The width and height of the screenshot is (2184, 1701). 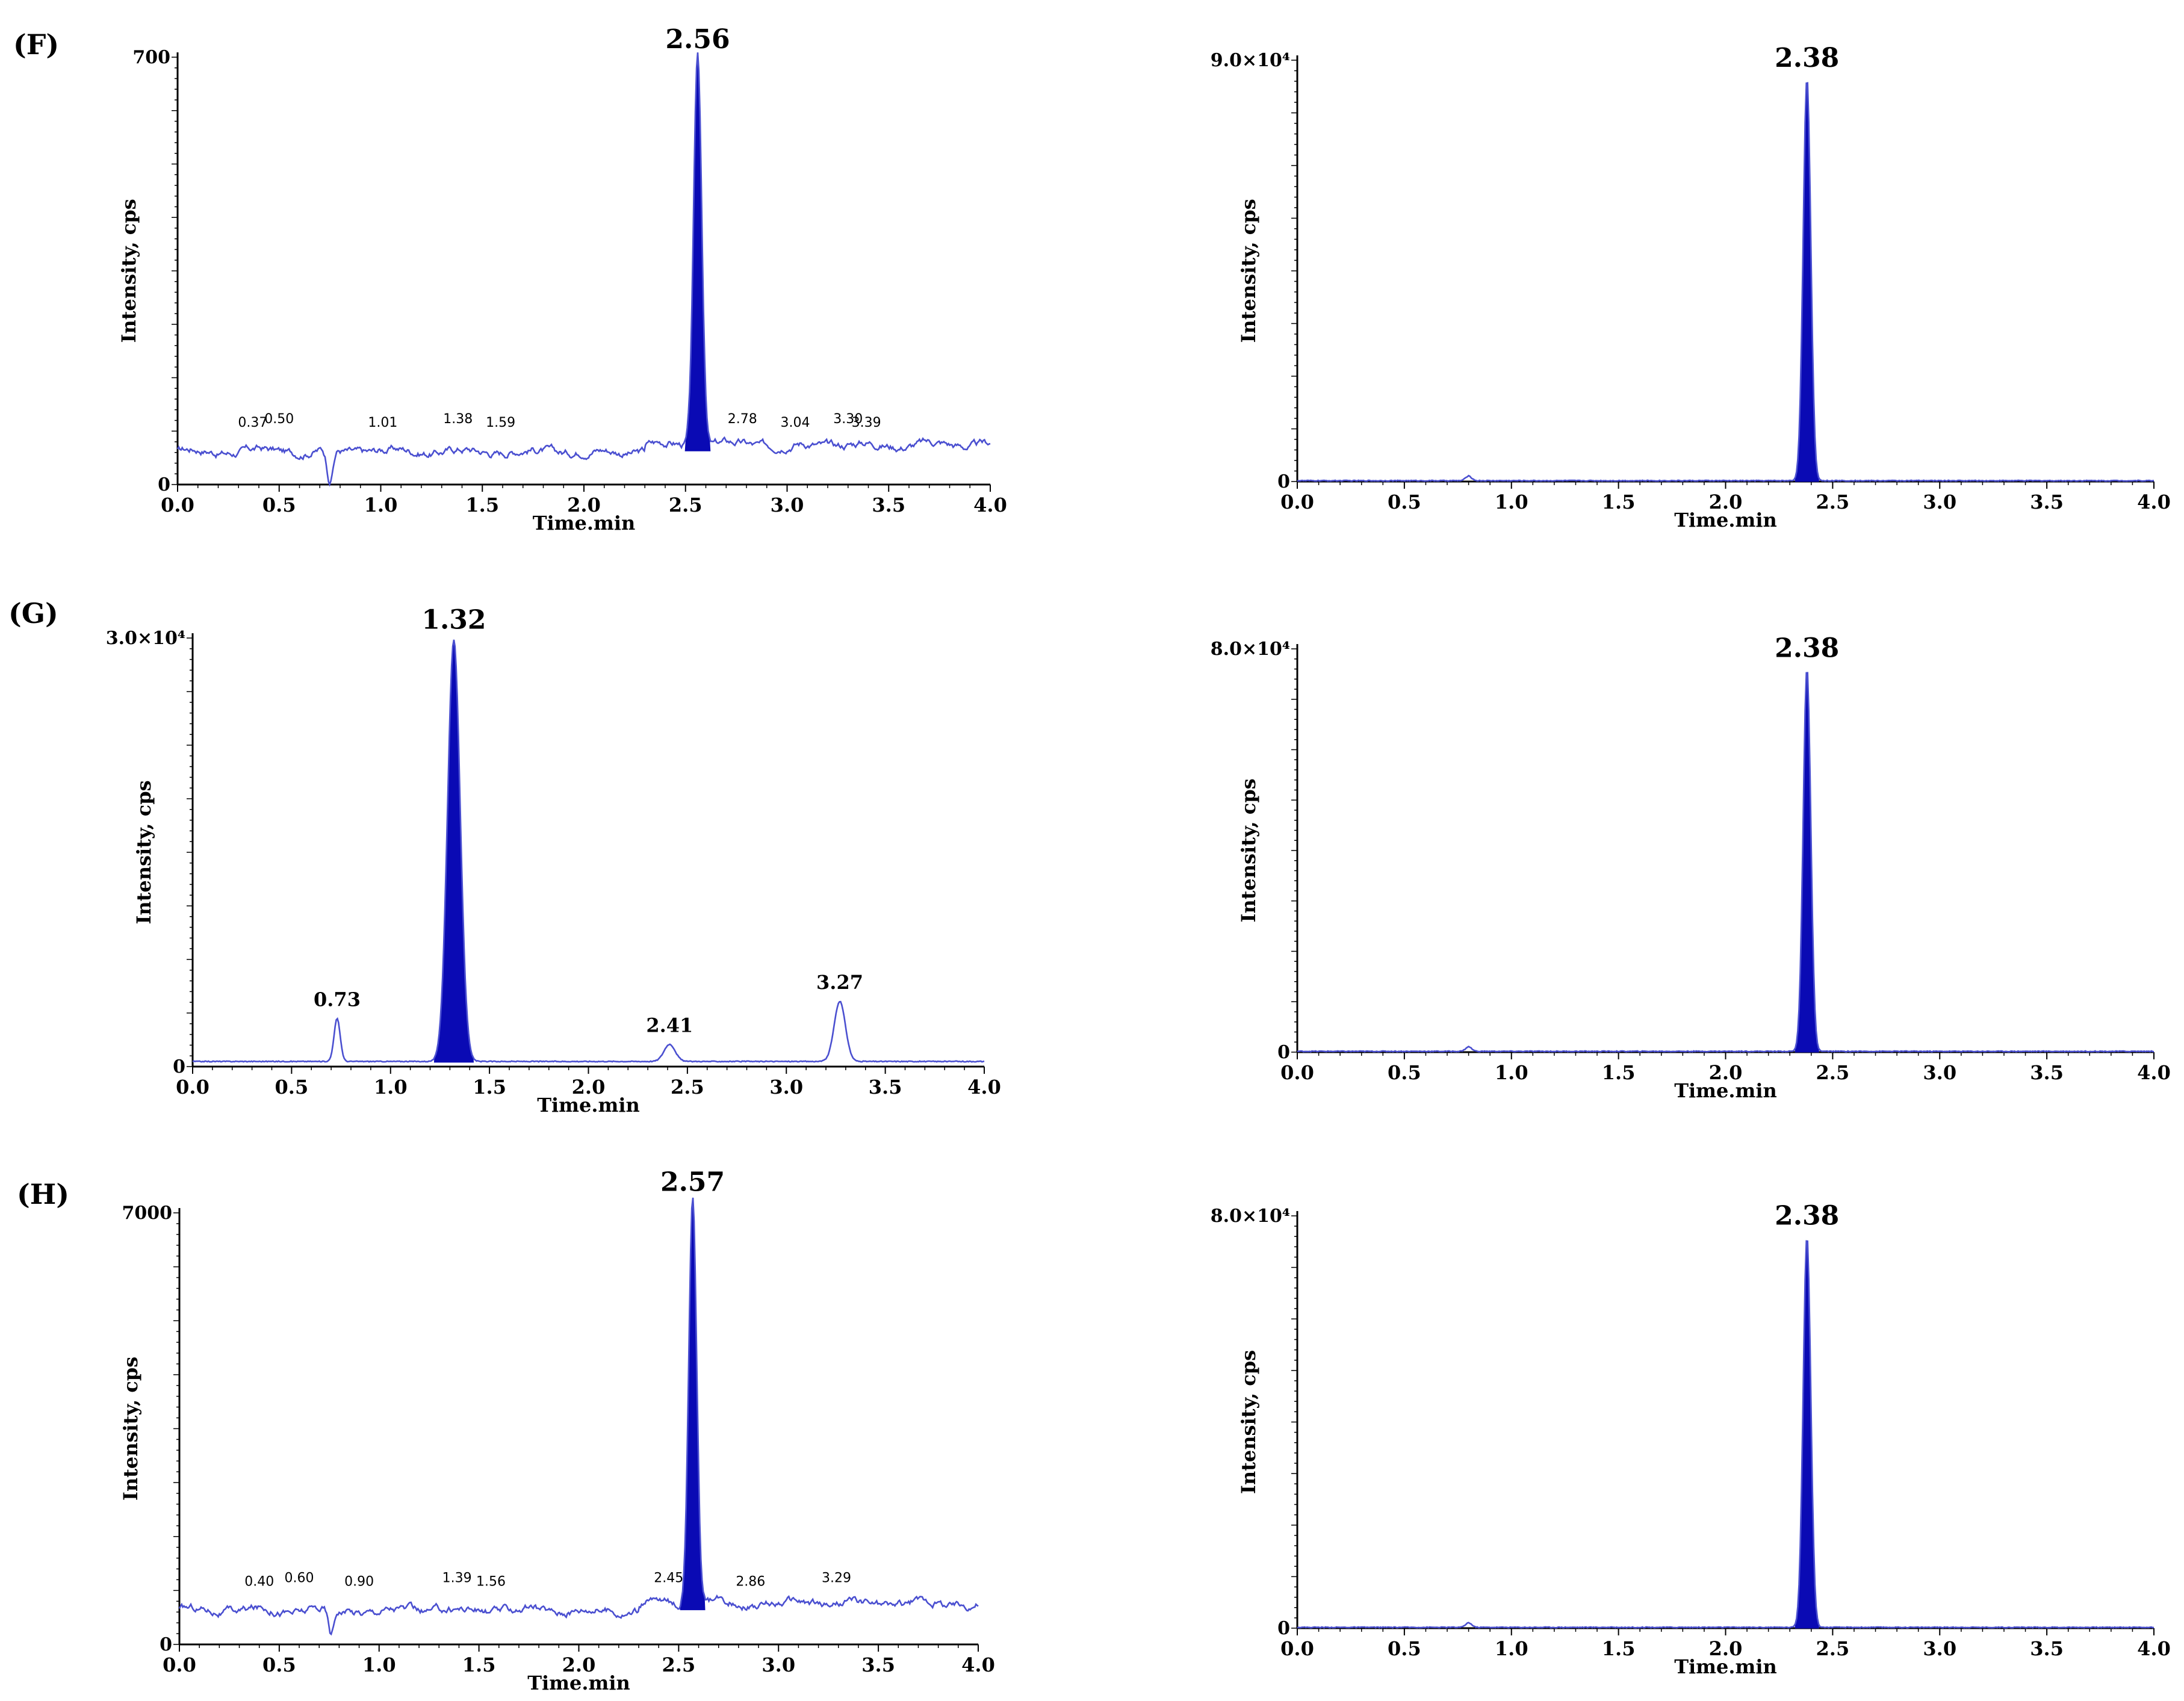 I want to click on minor-peak-label: 3.30, so click(x=848, y=419).